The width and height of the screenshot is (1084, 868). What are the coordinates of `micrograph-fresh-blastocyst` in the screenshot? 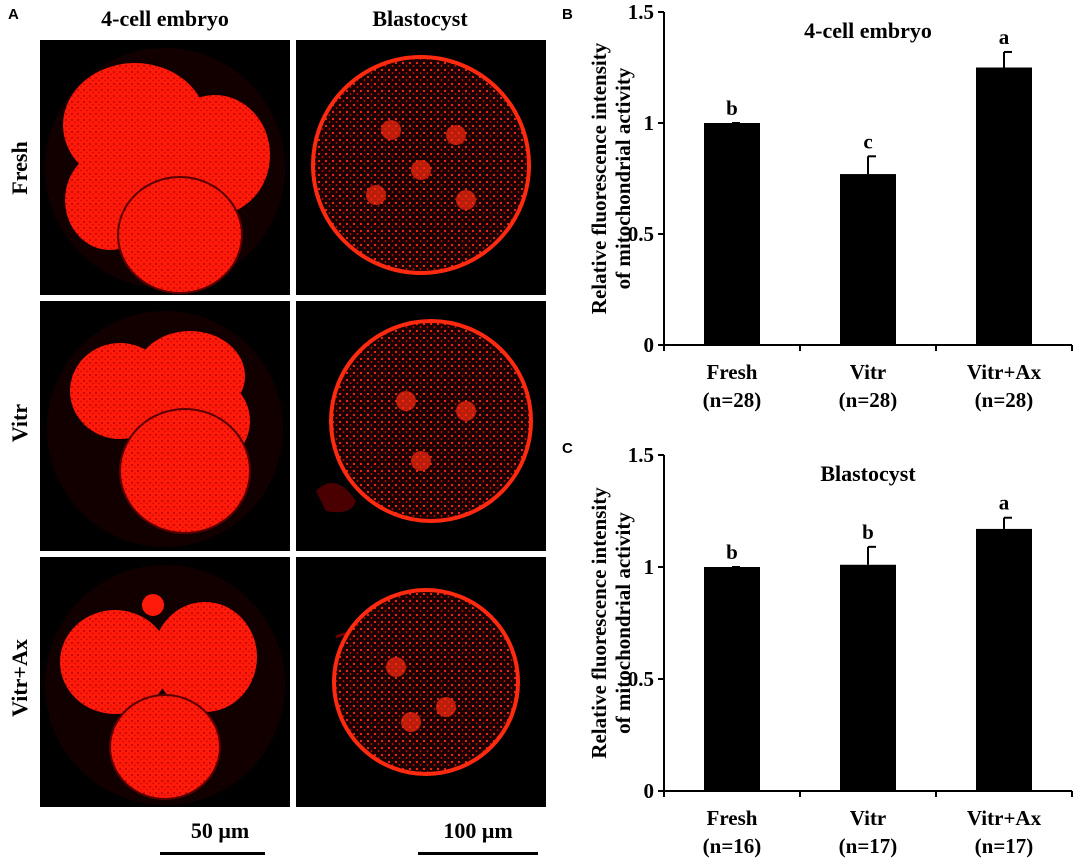 It's located at (421, 167).